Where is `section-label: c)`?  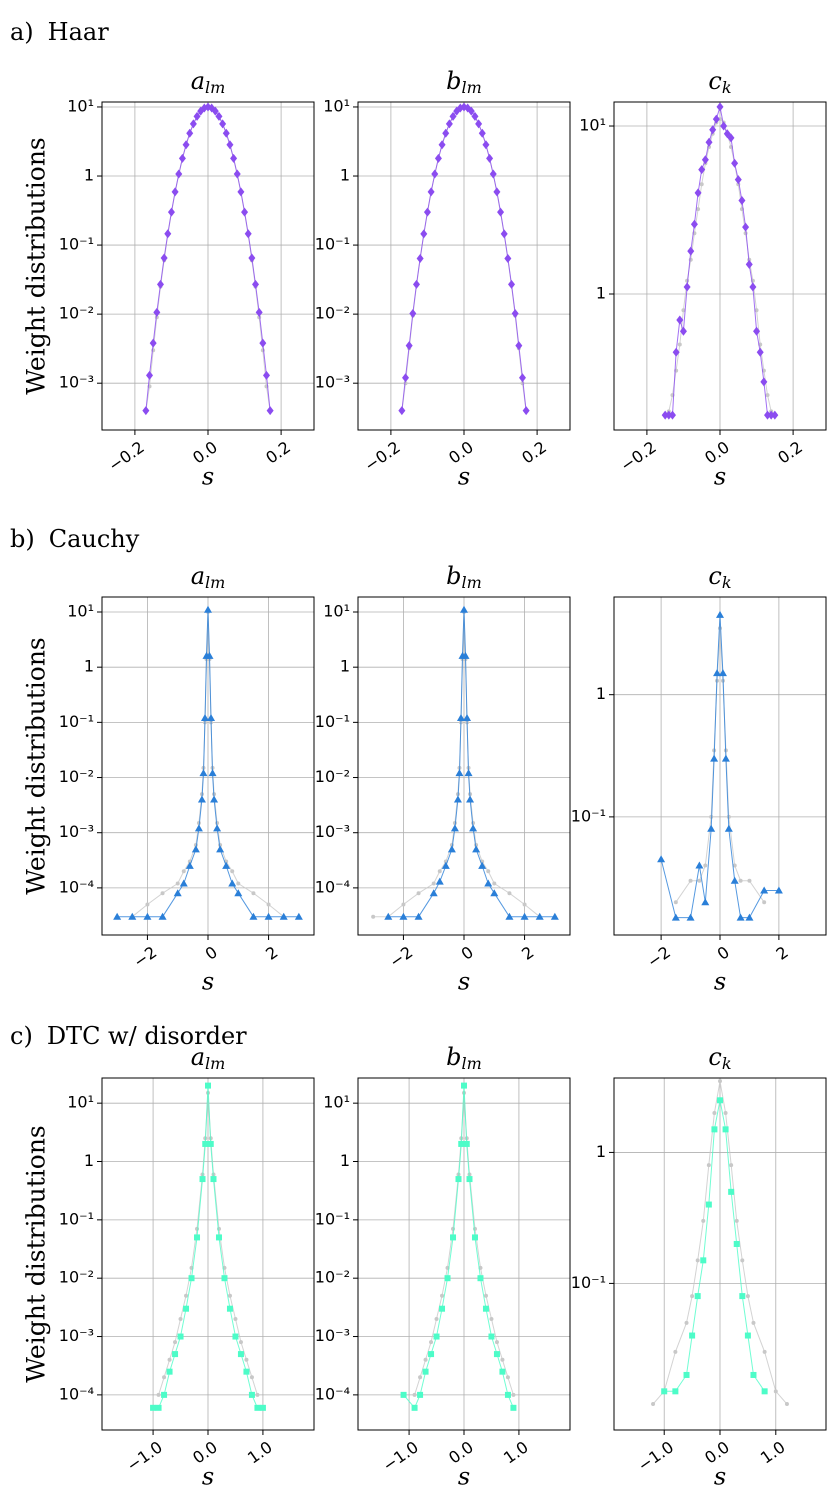 section-label: c) is located at coordinates (21, 1036).